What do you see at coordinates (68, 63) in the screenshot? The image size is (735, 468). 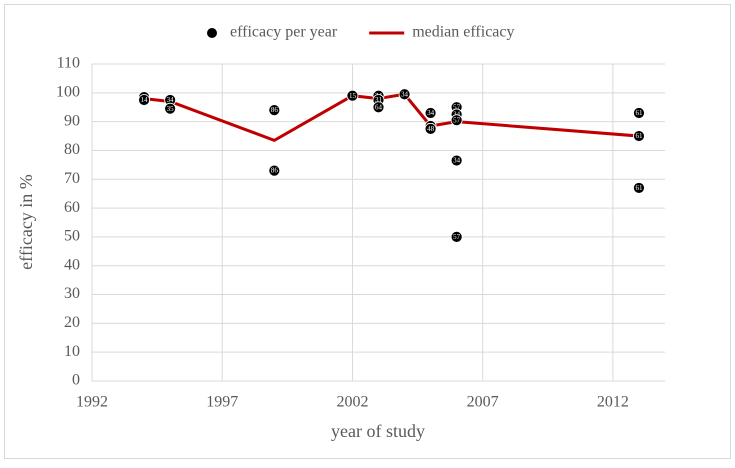 I see `y-tick-label: 110` at bounding box center [68, 63].